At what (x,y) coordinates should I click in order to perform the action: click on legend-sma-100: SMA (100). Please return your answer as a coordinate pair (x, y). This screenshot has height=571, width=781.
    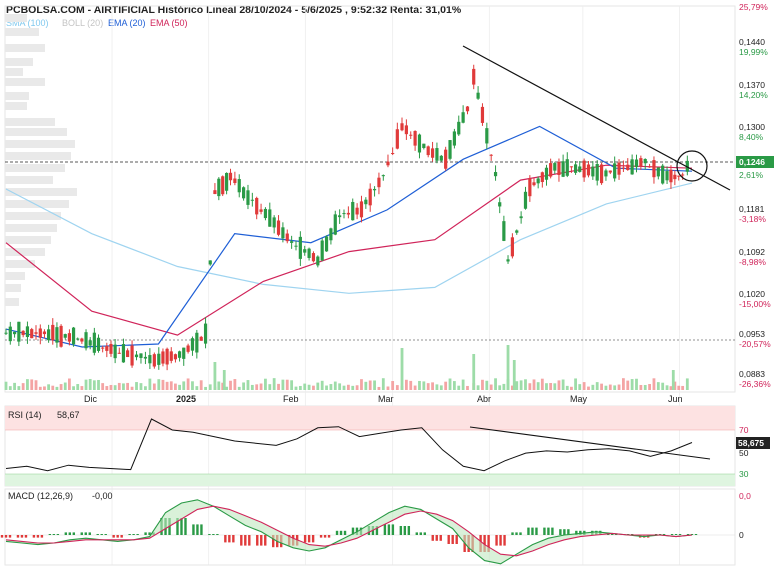
    Looking at the image, I should click on (27, 23).